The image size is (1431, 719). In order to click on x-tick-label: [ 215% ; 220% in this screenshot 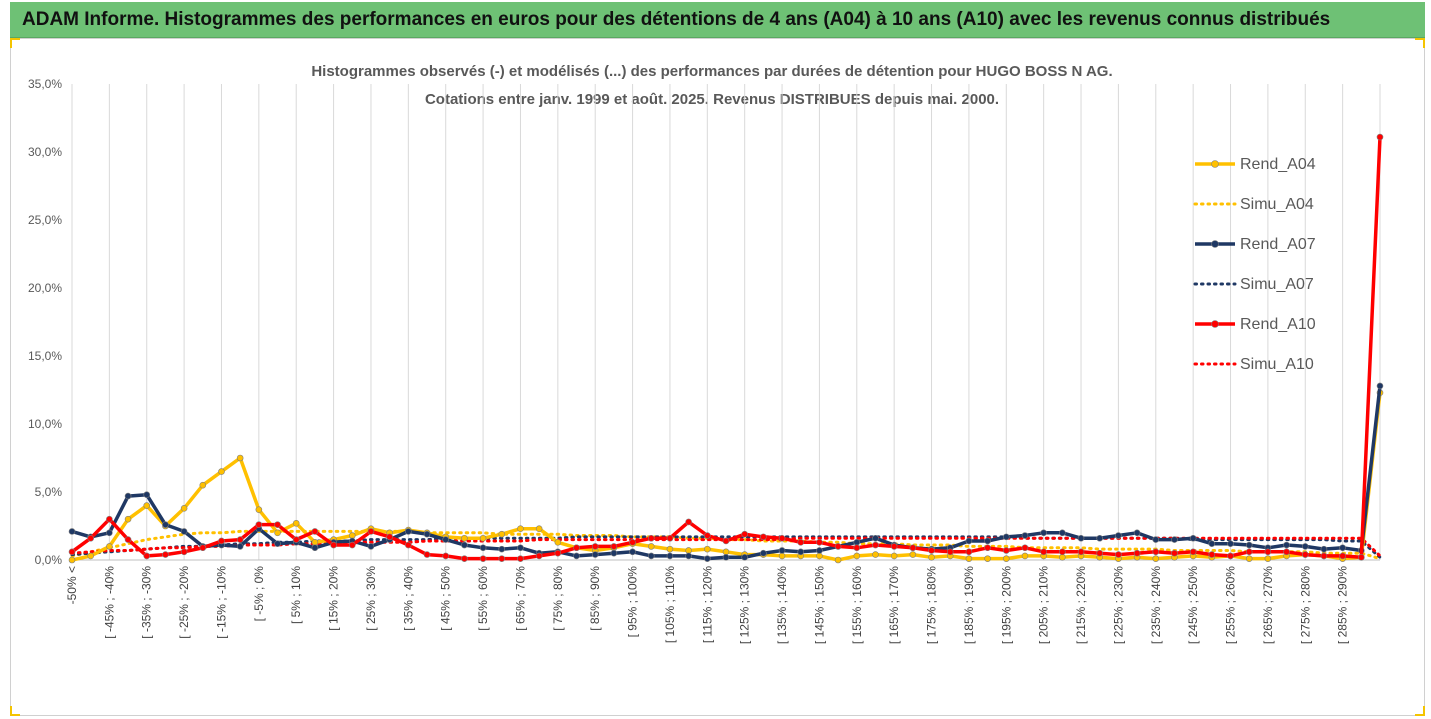, I will do `click(1081, 605)`.